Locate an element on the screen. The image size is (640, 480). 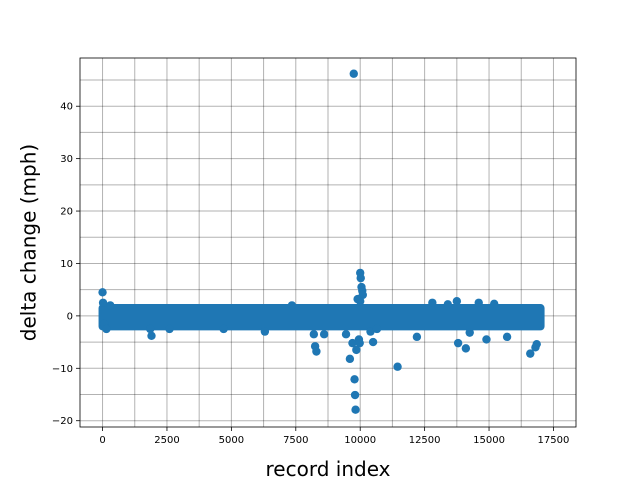
x-tick-label: 5000 is located at coordinates (231, 440).